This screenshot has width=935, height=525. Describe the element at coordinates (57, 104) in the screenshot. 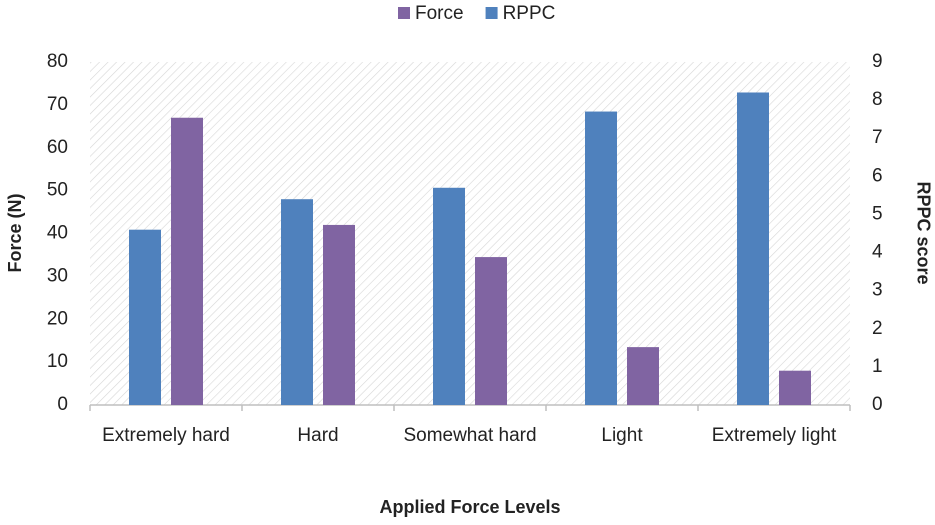

I see `y-tick-label: 70` at that location.